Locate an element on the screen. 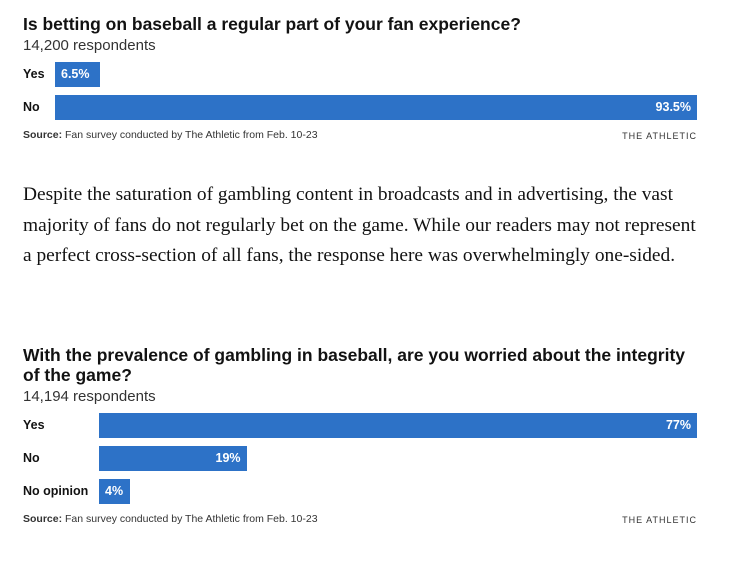 The width and height of the screenshot is (752, 569). value-label: 93.5% is located at coordinates (673, 107).